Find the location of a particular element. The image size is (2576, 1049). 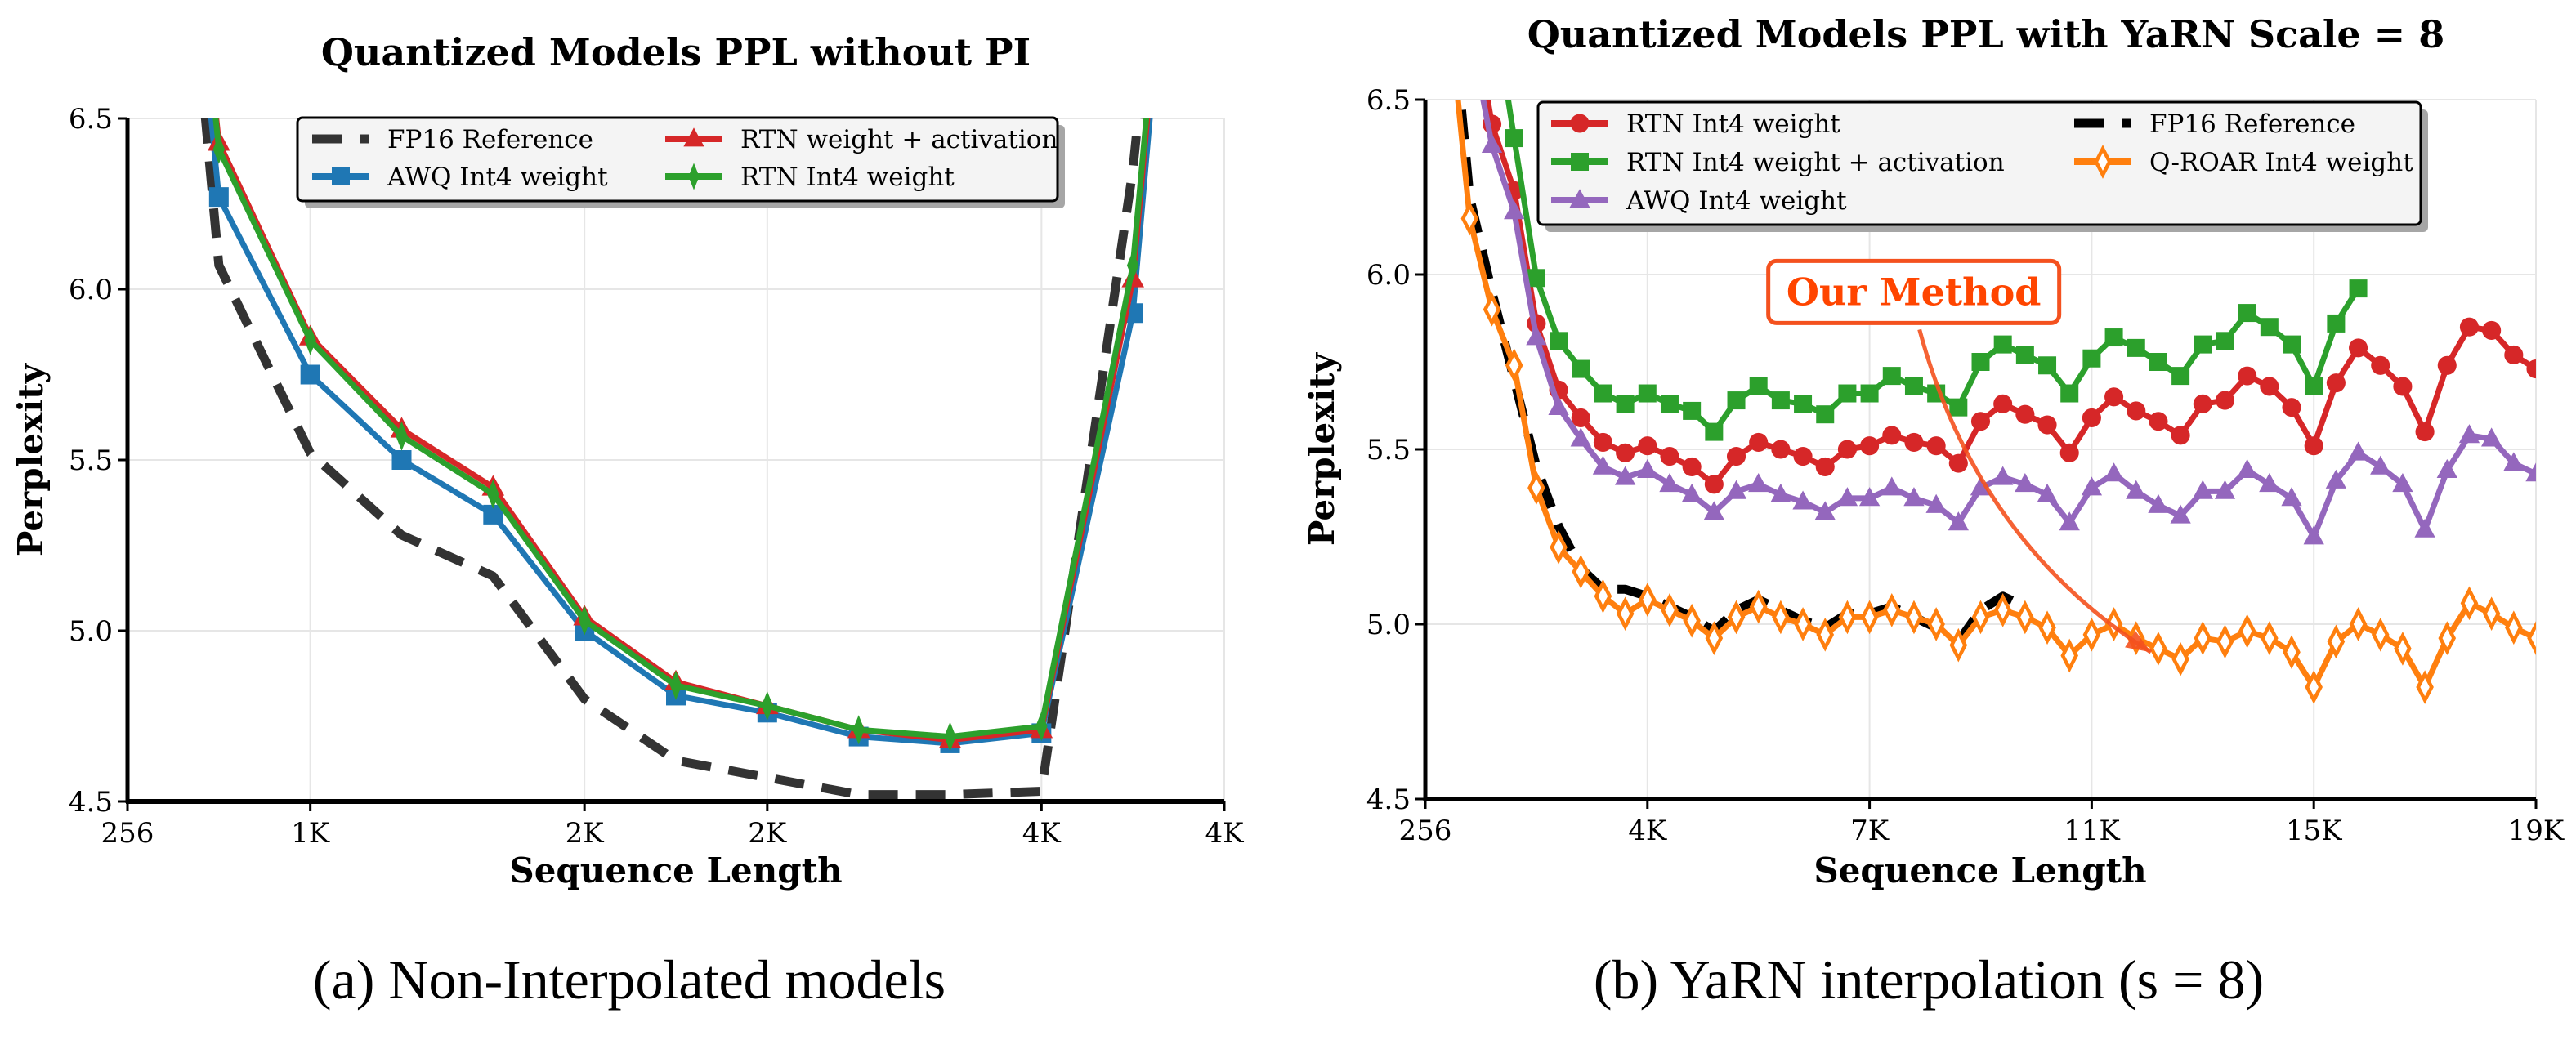

legend-item-rtn-int4-weight-activation: RTN Int4 weight + activation is located at coordinates (1778, 162).